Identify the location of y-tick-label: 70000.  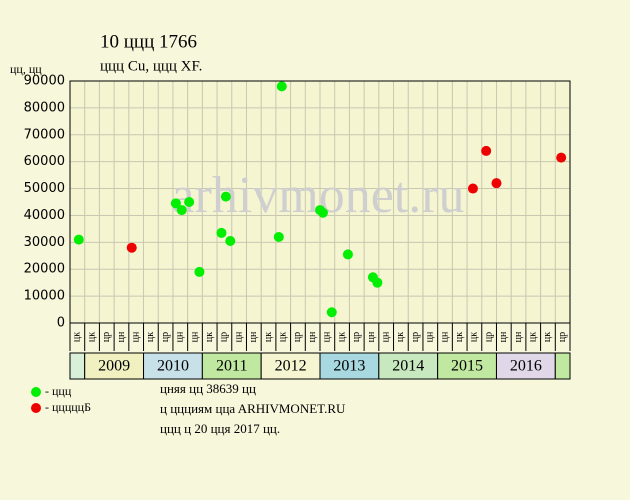
(44, 134).